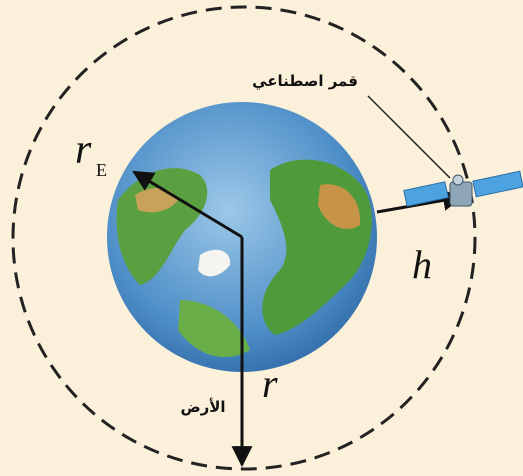 The image size is (523, 476). What do you see at coordinates (187, 204) in the screenshot?
I see `earth-radius-arrow` at bounding box center [187, 204].